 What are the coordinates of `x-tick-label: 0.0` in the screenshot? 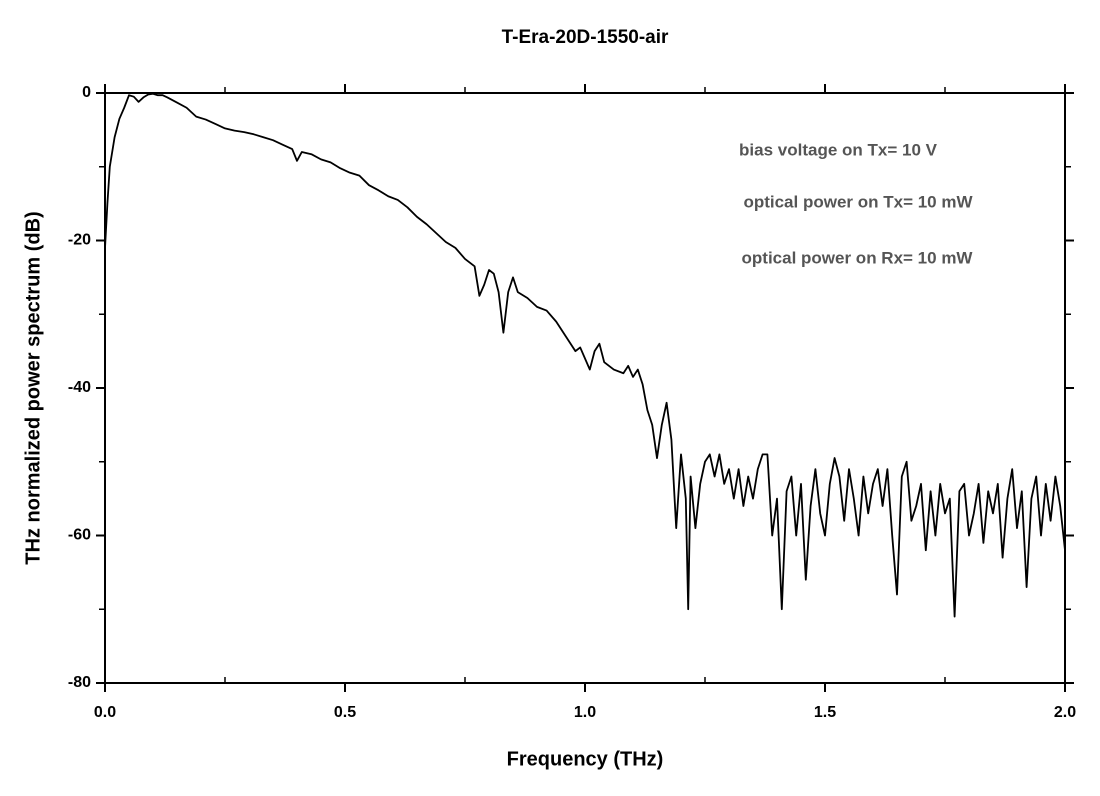 It's located at (105, 712).